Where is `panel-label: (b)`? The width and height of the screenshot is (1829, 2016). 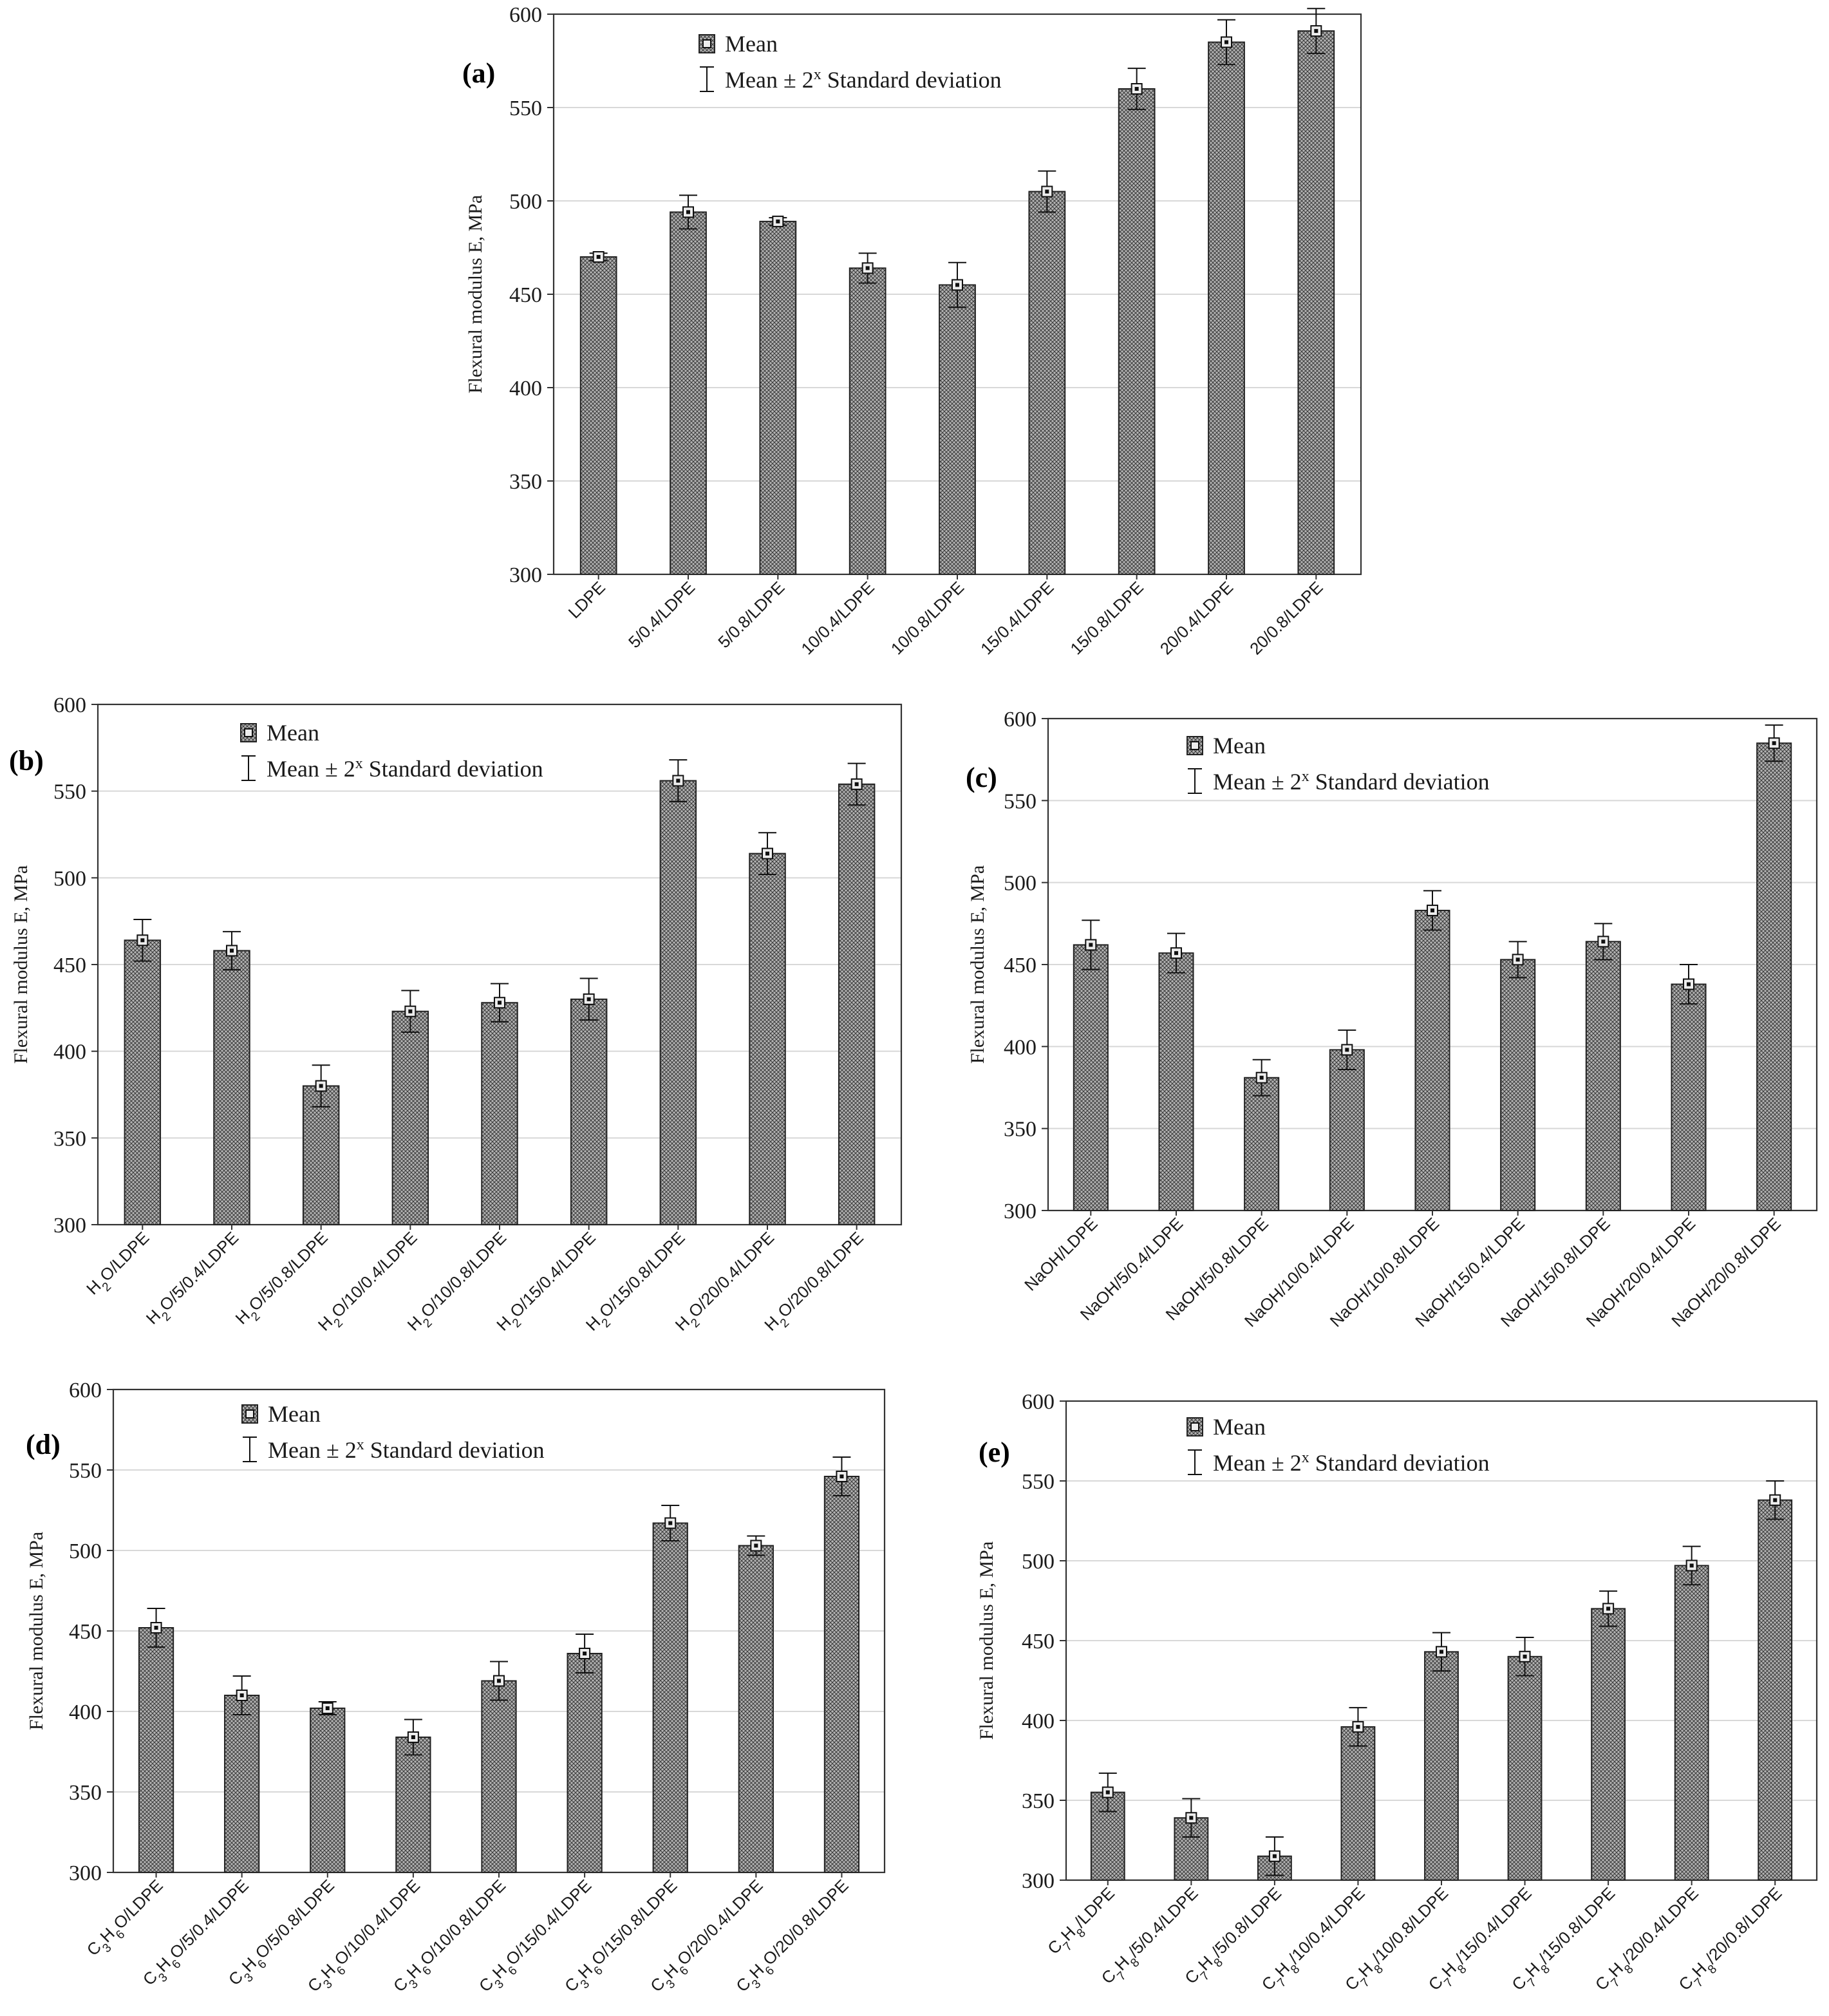 panel-label: (b) is located at coordinates (26, 761).